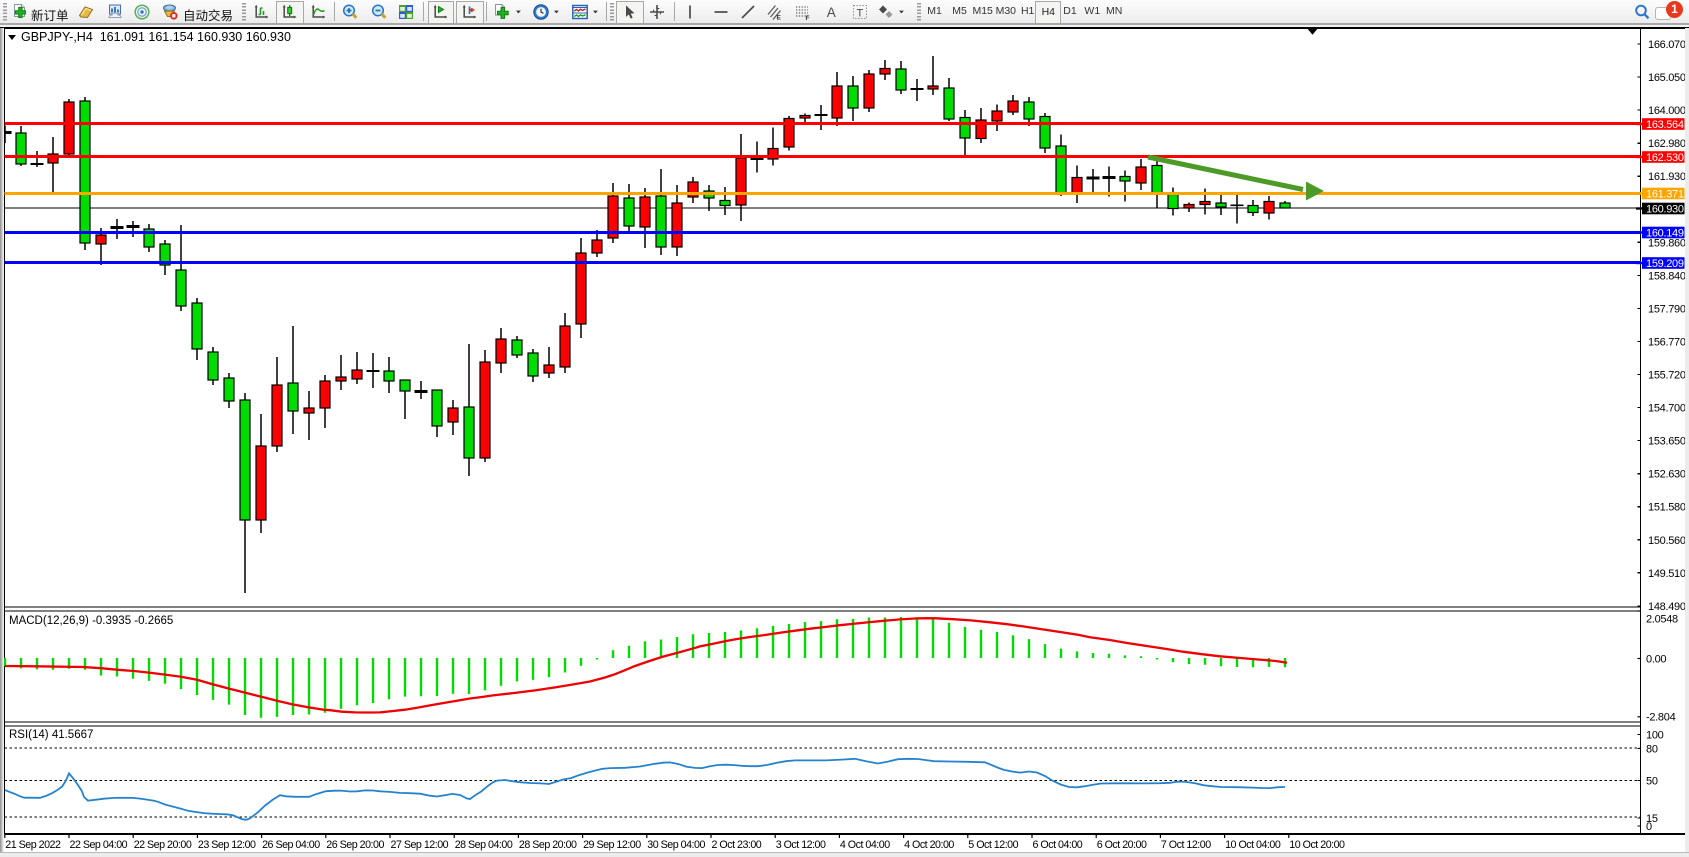 The image size is (1689, 857). What do you see at coordinates (1667, 342) in the screenshot?
I see `svg-text: 156.770` at bounding box center [1667, 342].